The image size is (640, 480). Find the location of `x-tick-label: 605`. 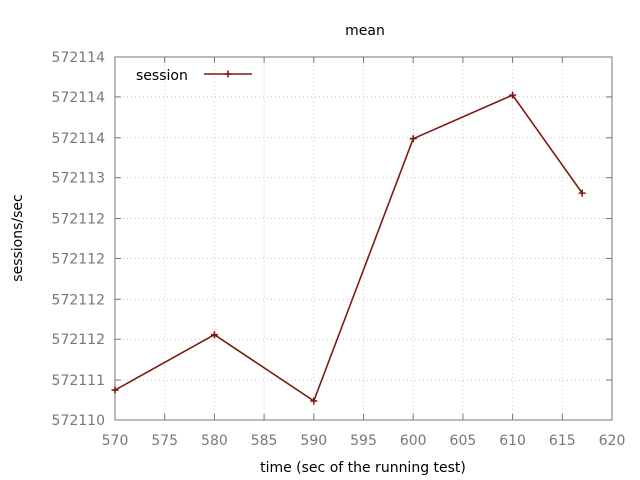

x-tick-label: 605 is located at coordinates (463, 441).